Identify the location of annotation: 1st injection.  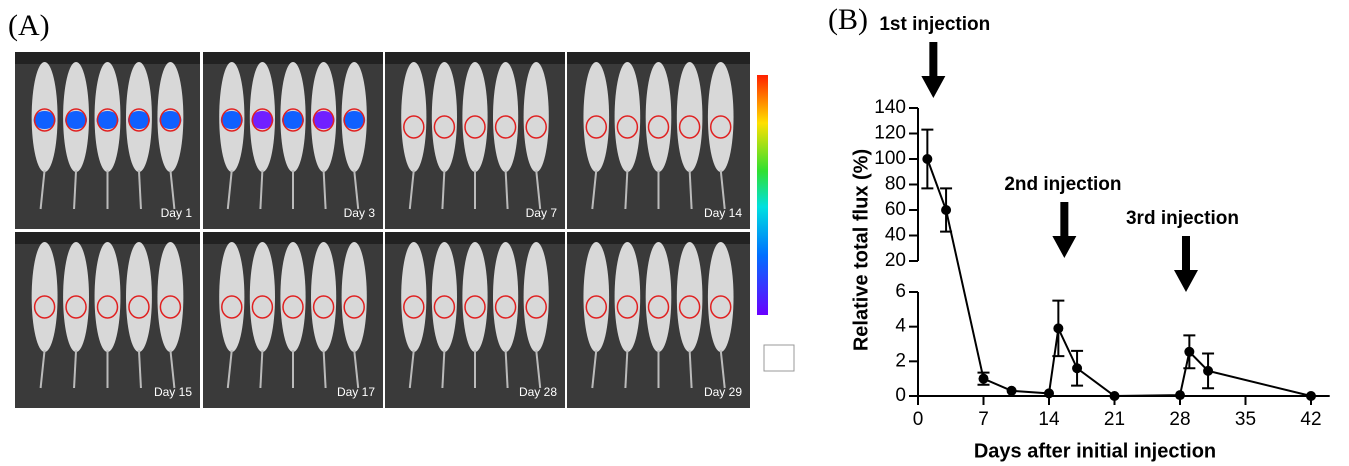
(934, 24).